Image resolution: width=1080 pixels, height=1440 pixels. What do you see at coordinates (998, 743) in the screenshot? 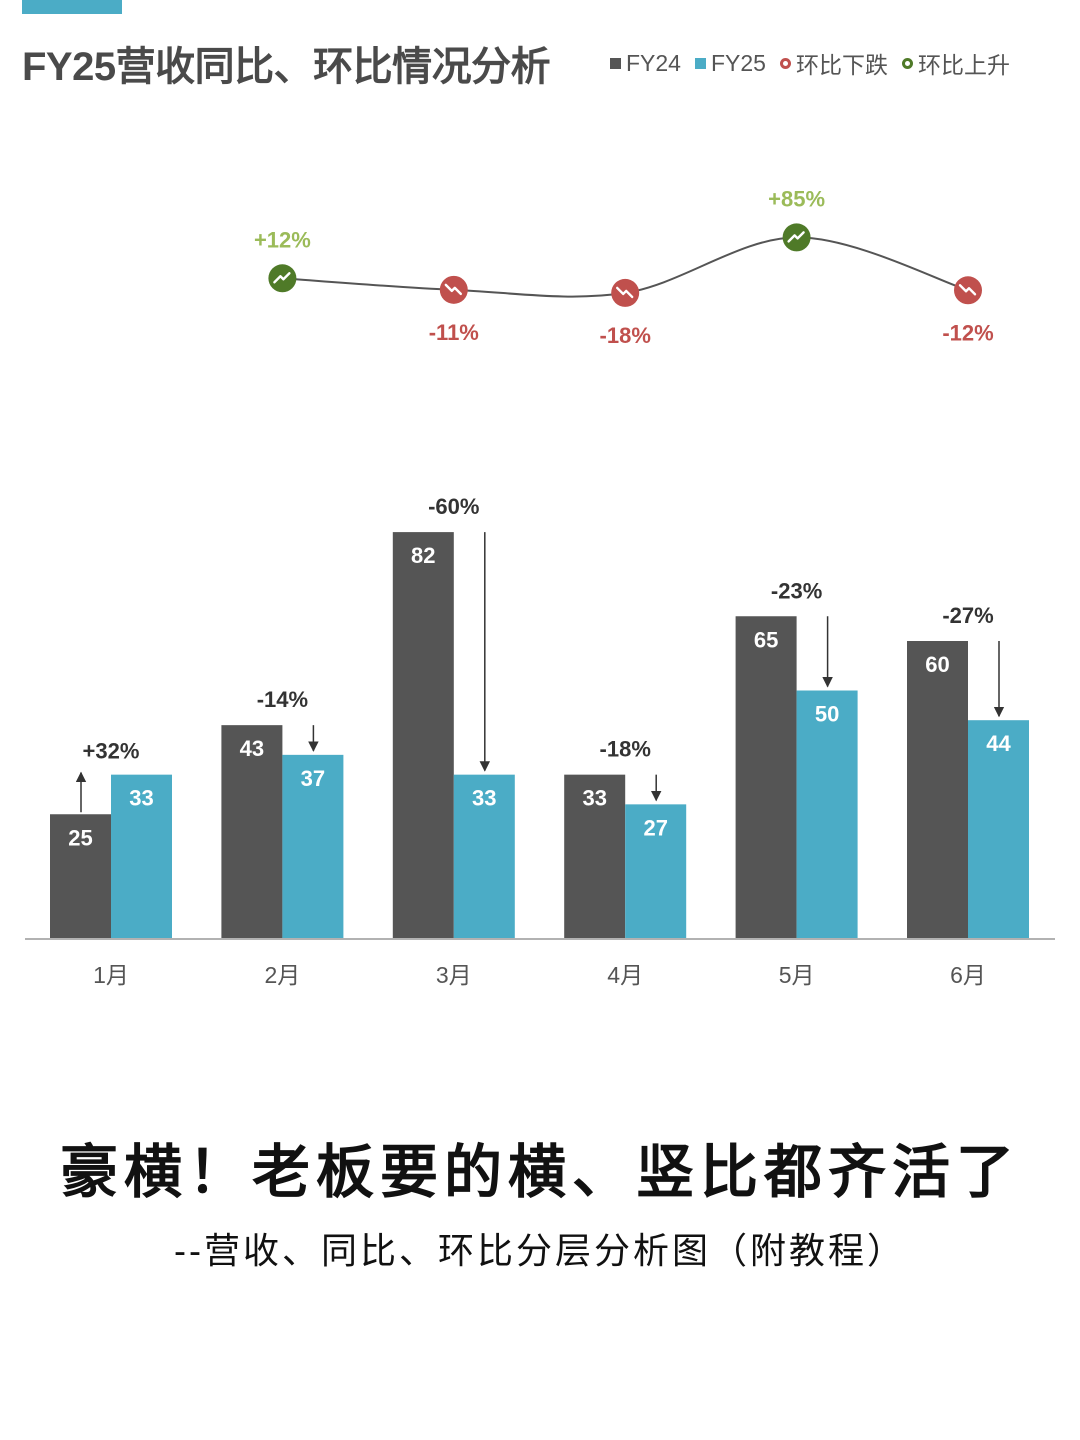
I see `data-label-fy25-6: 44` at bounding box center [998, 743].